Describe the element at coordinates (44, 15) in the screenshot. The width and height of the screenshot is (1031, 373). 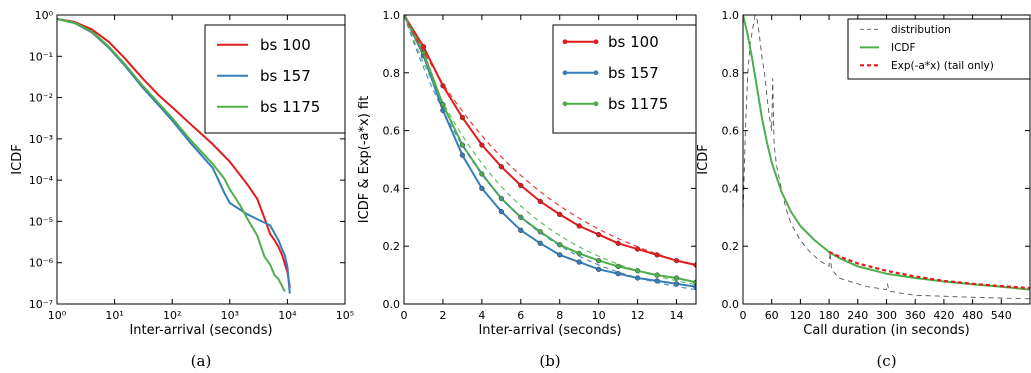
I see `y-tick-label: 10⁰` at that location.